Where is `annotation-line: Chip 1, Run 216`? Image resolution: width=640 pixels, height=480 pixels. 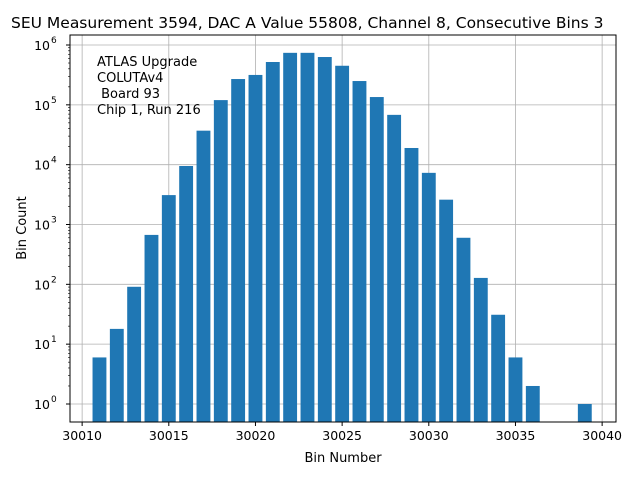
annotation-line: Chip 1, Run 216 is located at coordinates (149, 110).